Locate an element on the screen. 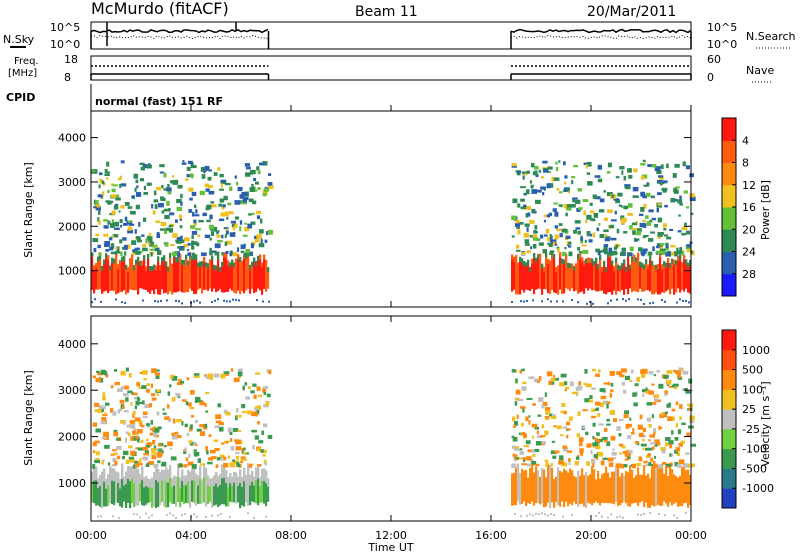 This screenshot has width=800, height=554. colorbar-tick-label: 4 is located at coordinates (745, 140).